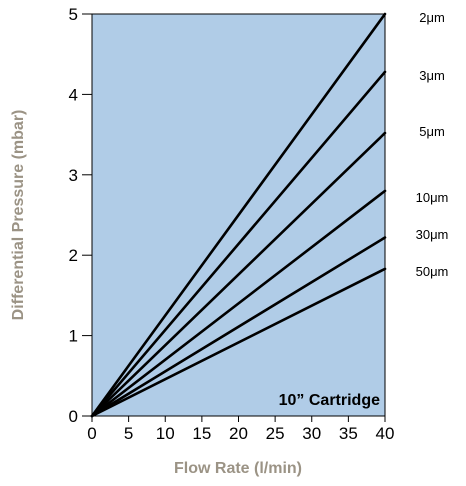 This screenshot has height=486, width=466. Describe the element at coordinates (91, 433) in the screenshot. I see `x-tick-label: 0` at that location.